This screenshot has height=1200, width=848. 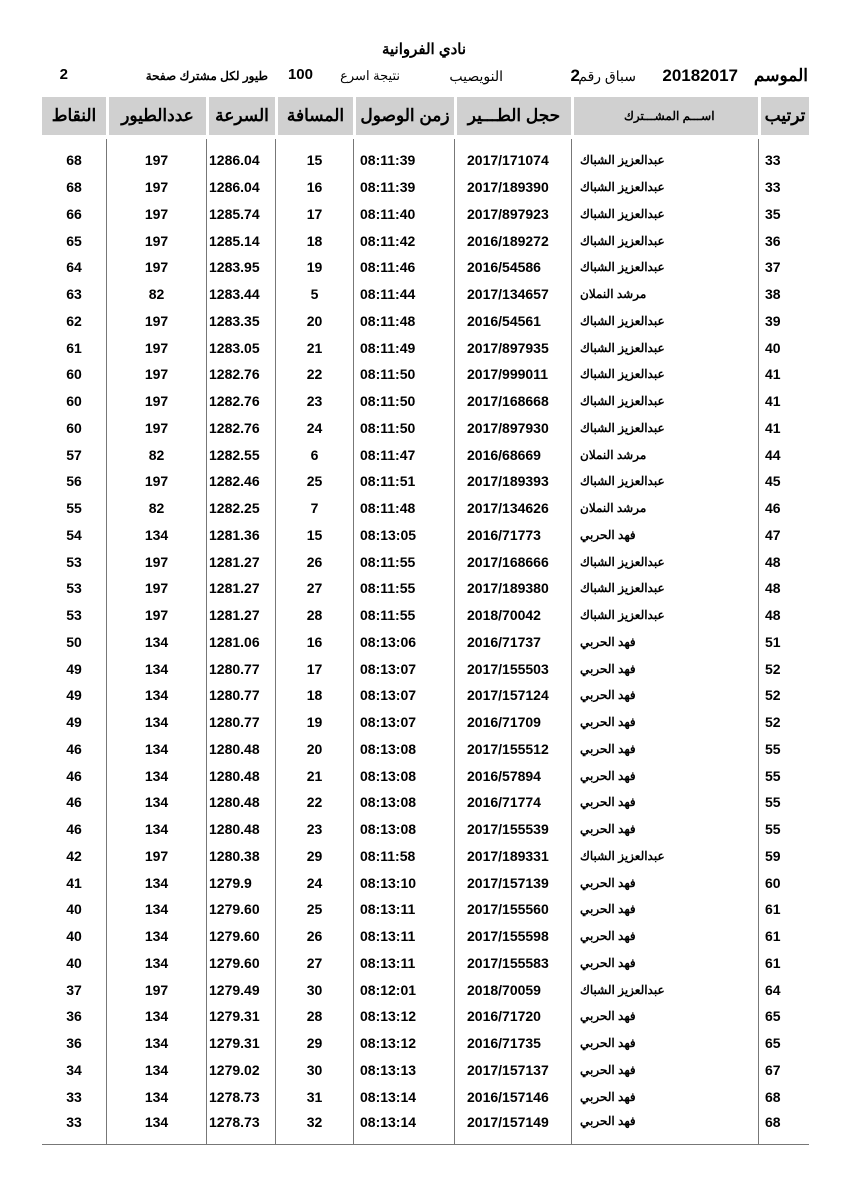 I want to click on ring-number-cell: 2017/897923, so click(x=512, y=214).